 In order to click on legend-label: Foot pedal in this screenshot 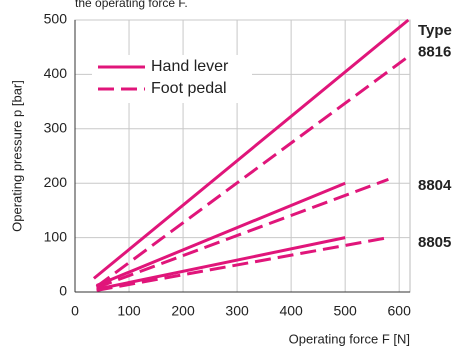, I will do `click(189, 88)`.